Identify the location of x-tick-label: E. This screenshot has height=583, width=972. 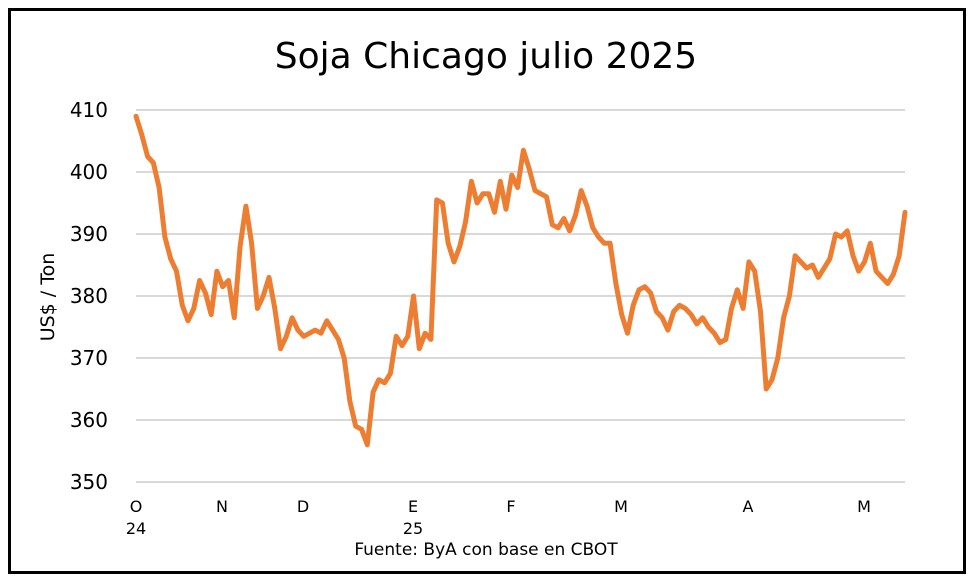
(413, 506).